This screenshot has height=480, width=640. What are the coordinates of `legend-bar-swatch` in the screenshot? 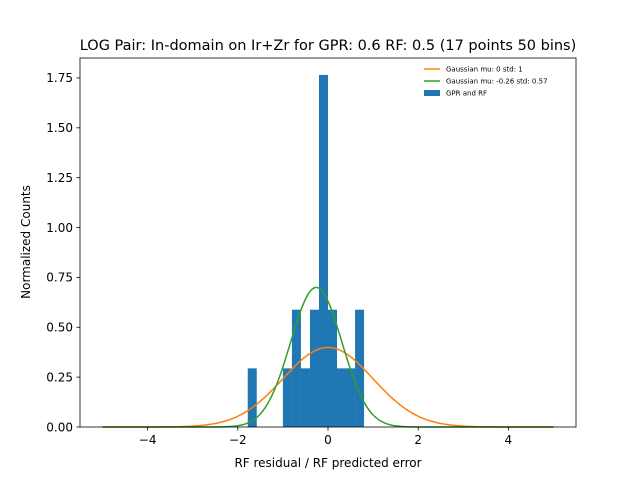 It's located at (432, 93).